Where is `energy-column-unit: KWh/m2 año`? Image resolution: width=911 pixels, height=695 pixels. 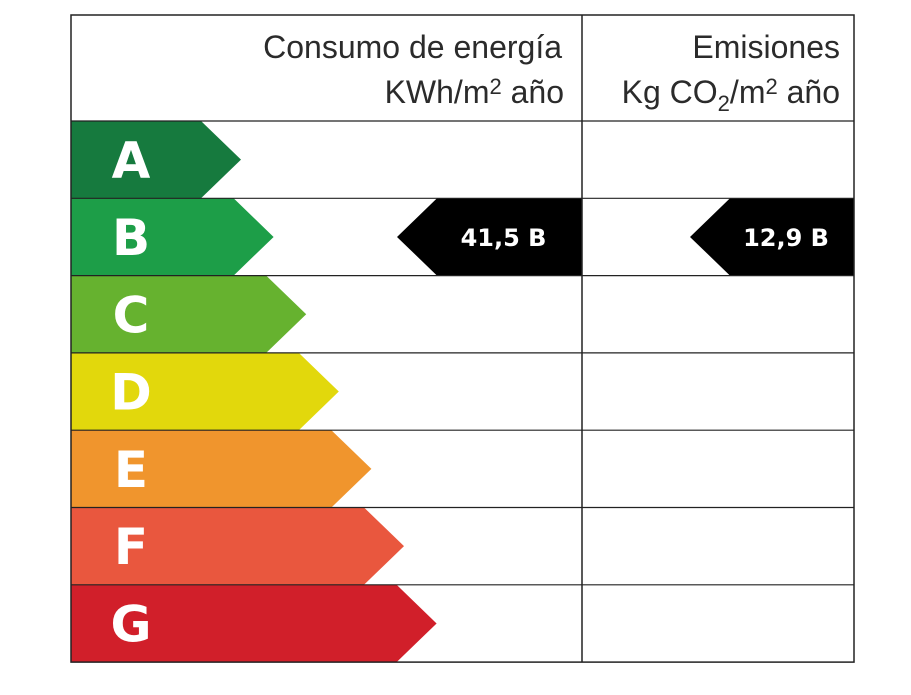 energy-column-unit: KWh/m2 año is located at coordinates (474, 92).